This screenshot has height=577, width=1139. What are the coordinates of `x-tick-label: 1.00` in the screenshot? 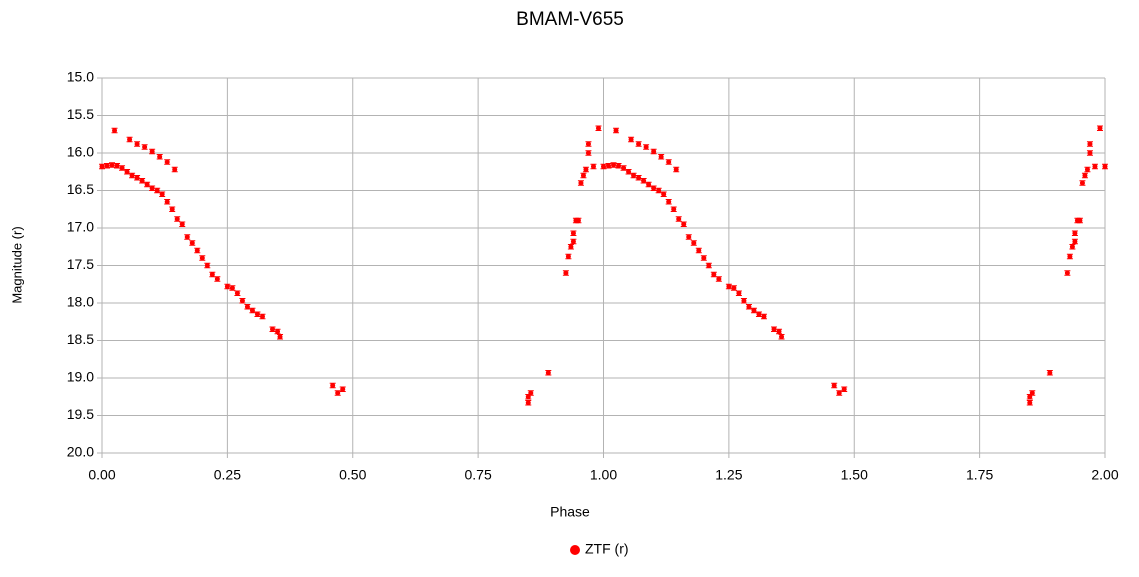 It's located at (603, 475).